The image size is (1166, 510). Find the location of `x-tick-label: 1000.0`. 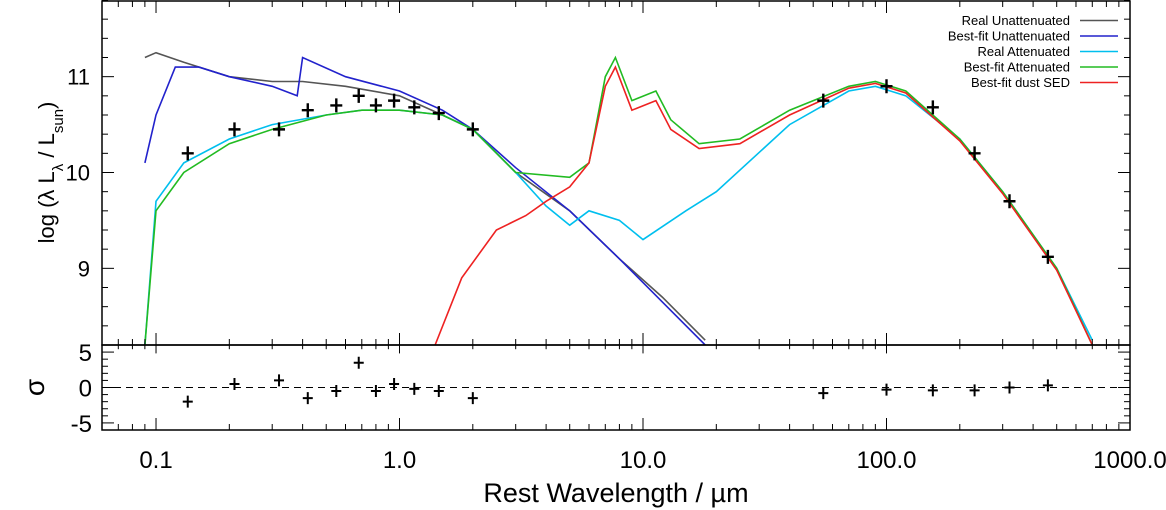

x-tick-label: 1000.0 is located at coordinates (1129, 460).